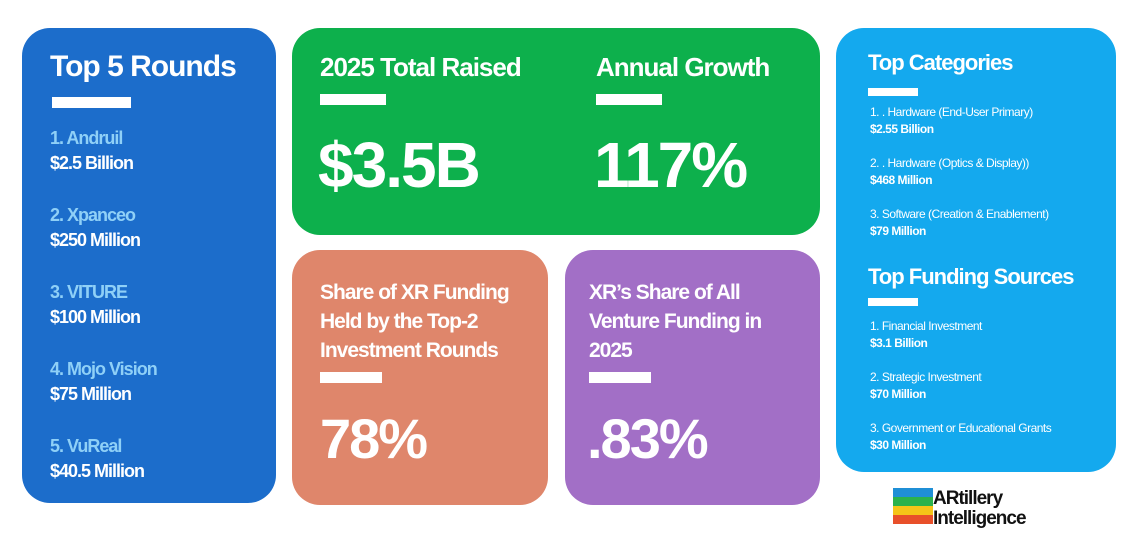  I want to click on card-title: Annual Growth, so click(683, 67).